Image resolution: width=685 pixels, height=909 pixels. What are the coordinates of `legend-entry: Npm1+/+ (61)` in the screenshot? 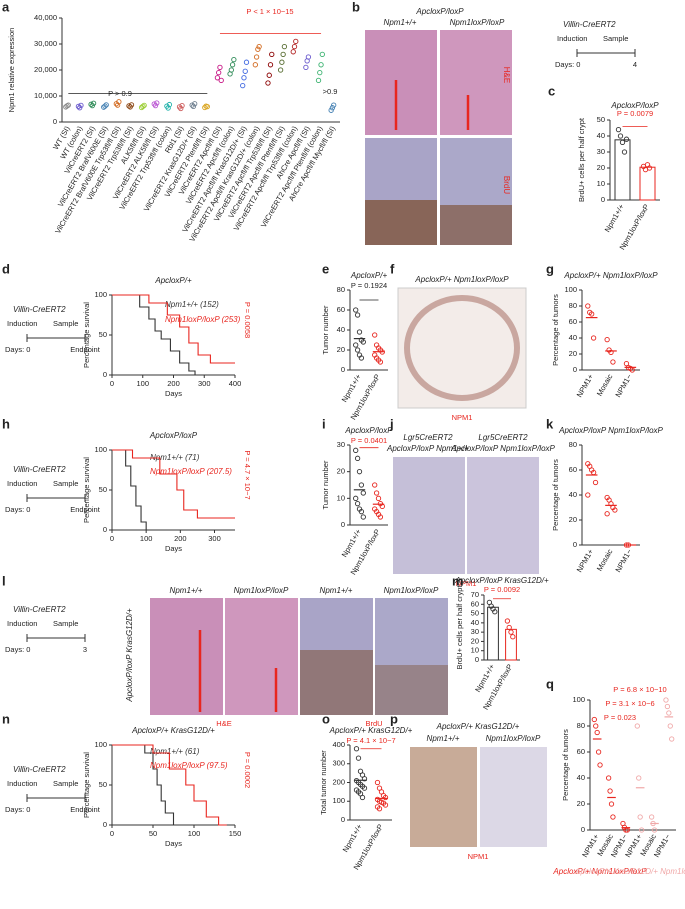 It's located at (175, 751).